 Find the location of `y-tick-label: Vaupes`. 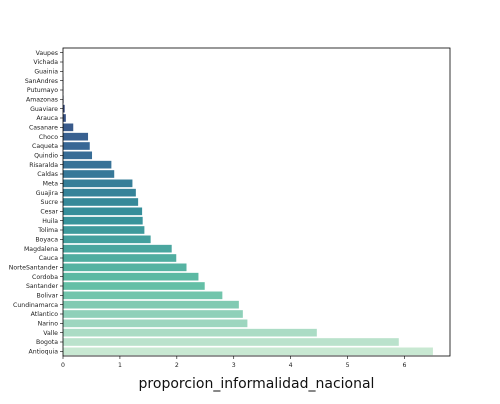

y-tick-label: Vaupes is located at coordinates (47, 53).